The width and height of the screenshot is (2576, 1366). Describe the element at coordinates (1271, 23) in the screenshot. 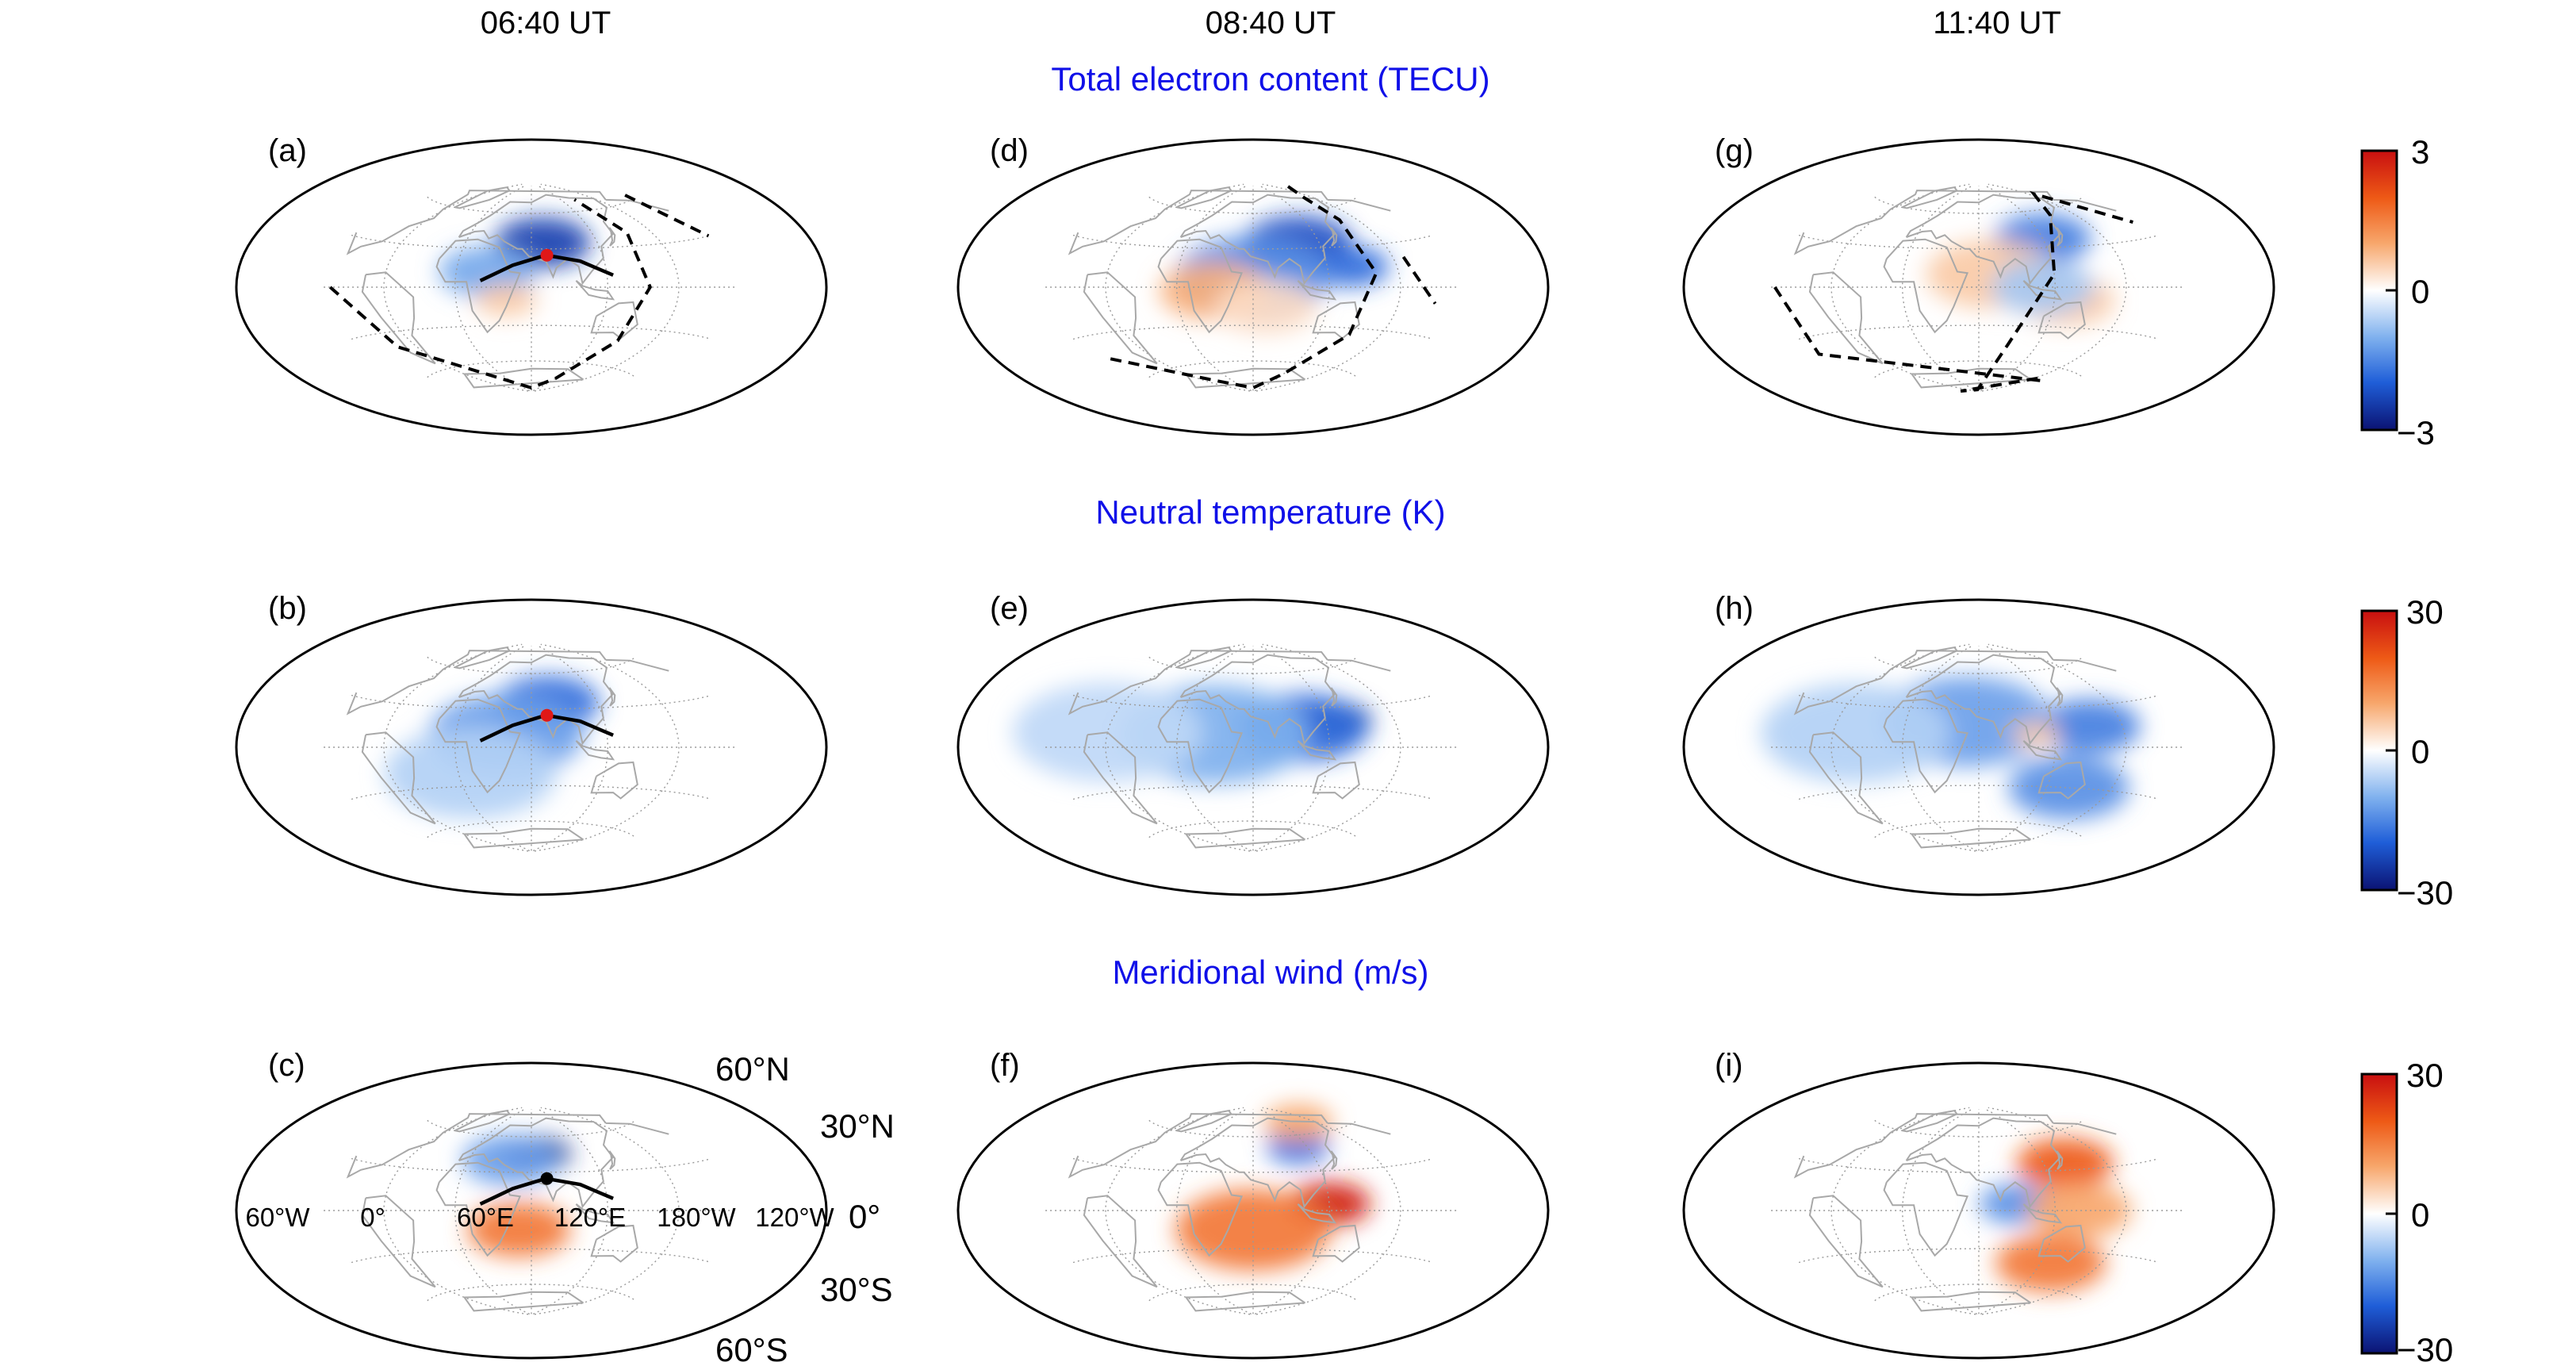

I see `column-title-2: 08:40 UT` at that location.